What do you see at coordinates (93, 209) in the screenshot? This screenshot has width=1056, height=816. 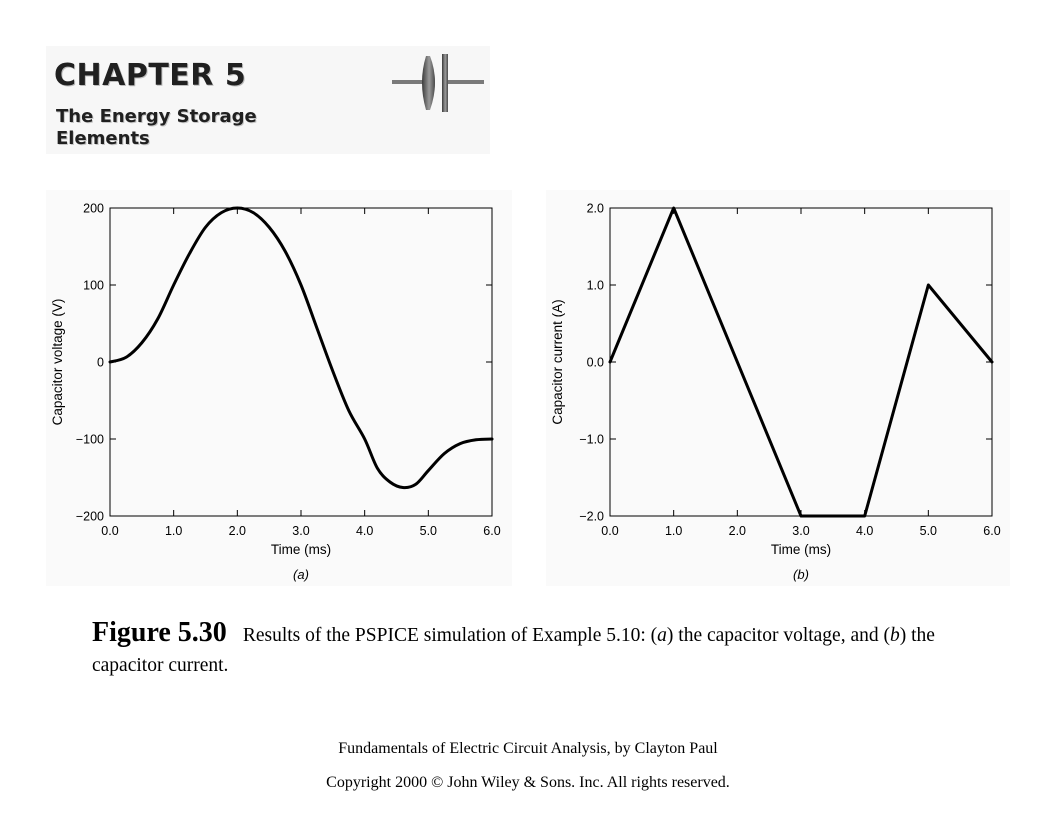 I see `y-tick-label: 200` at bounding box center [93, 209].